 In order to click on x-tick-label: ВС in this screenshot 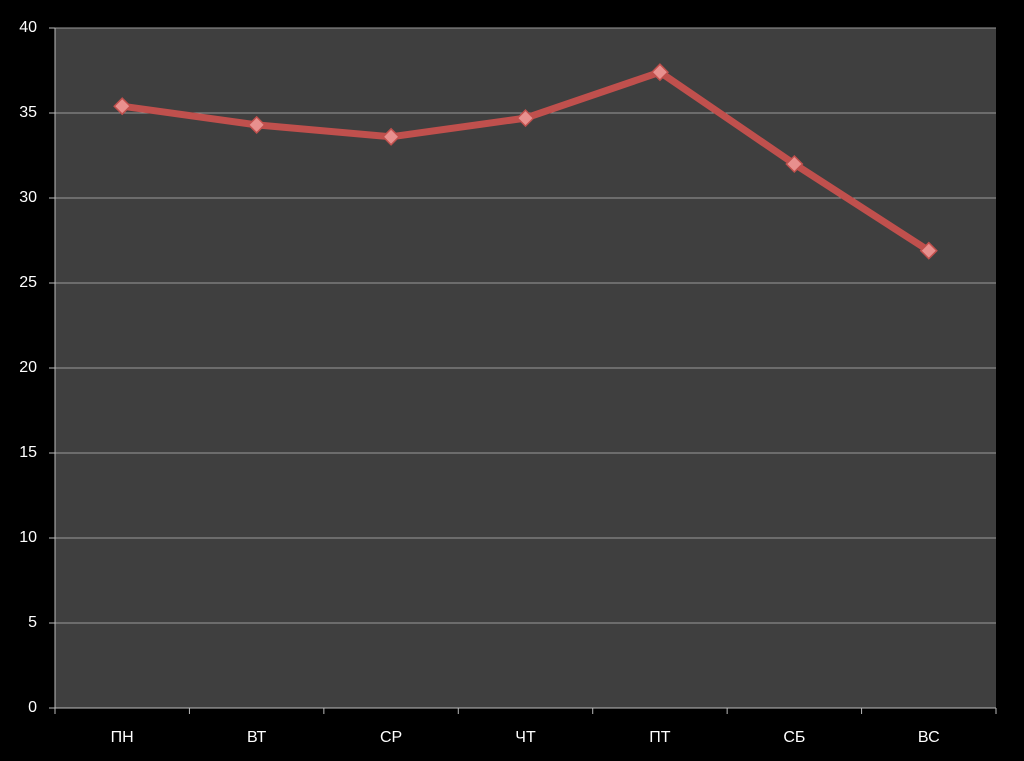, I will do `click(929, 737)`.